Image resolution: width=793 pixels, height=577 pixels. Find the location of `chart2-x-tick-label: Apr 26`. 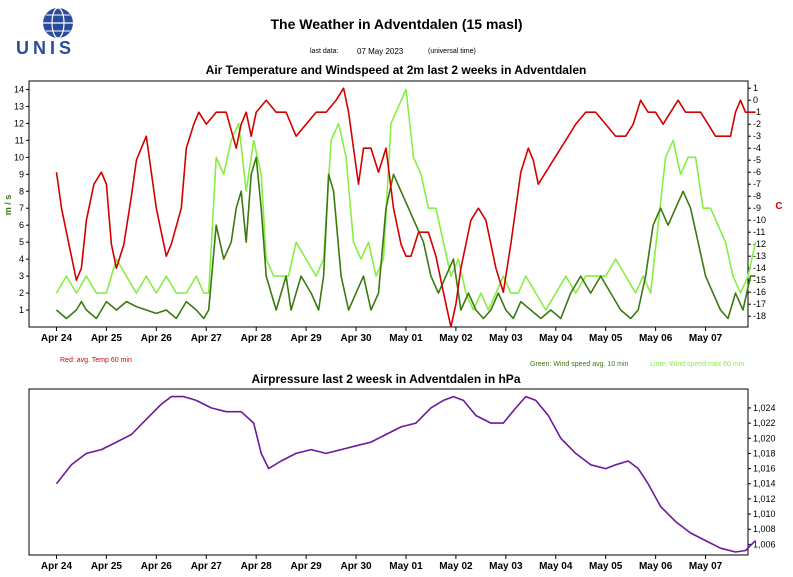

chart2-x-tick-label: Apr 26 is located at coordinates (157, 566).